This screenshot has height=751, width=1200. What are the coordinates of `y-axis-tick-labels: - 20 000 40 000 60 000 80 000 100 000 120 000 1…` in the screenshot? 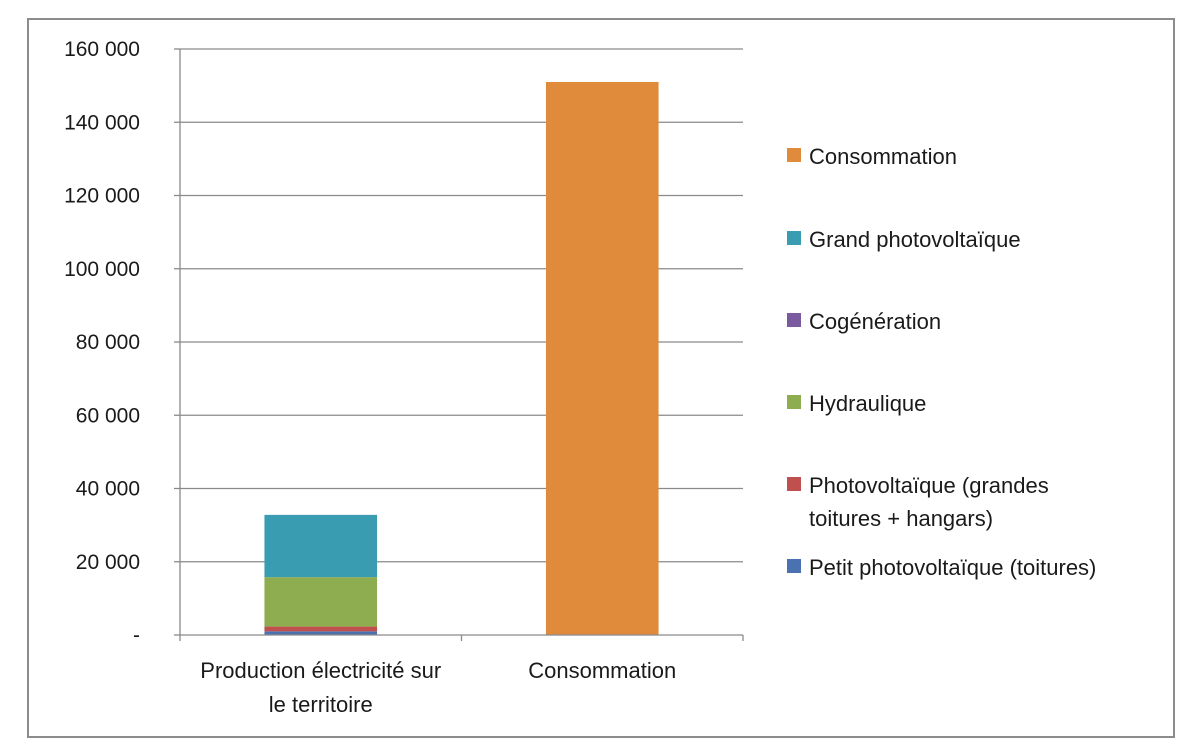 It's located at (102, 342).